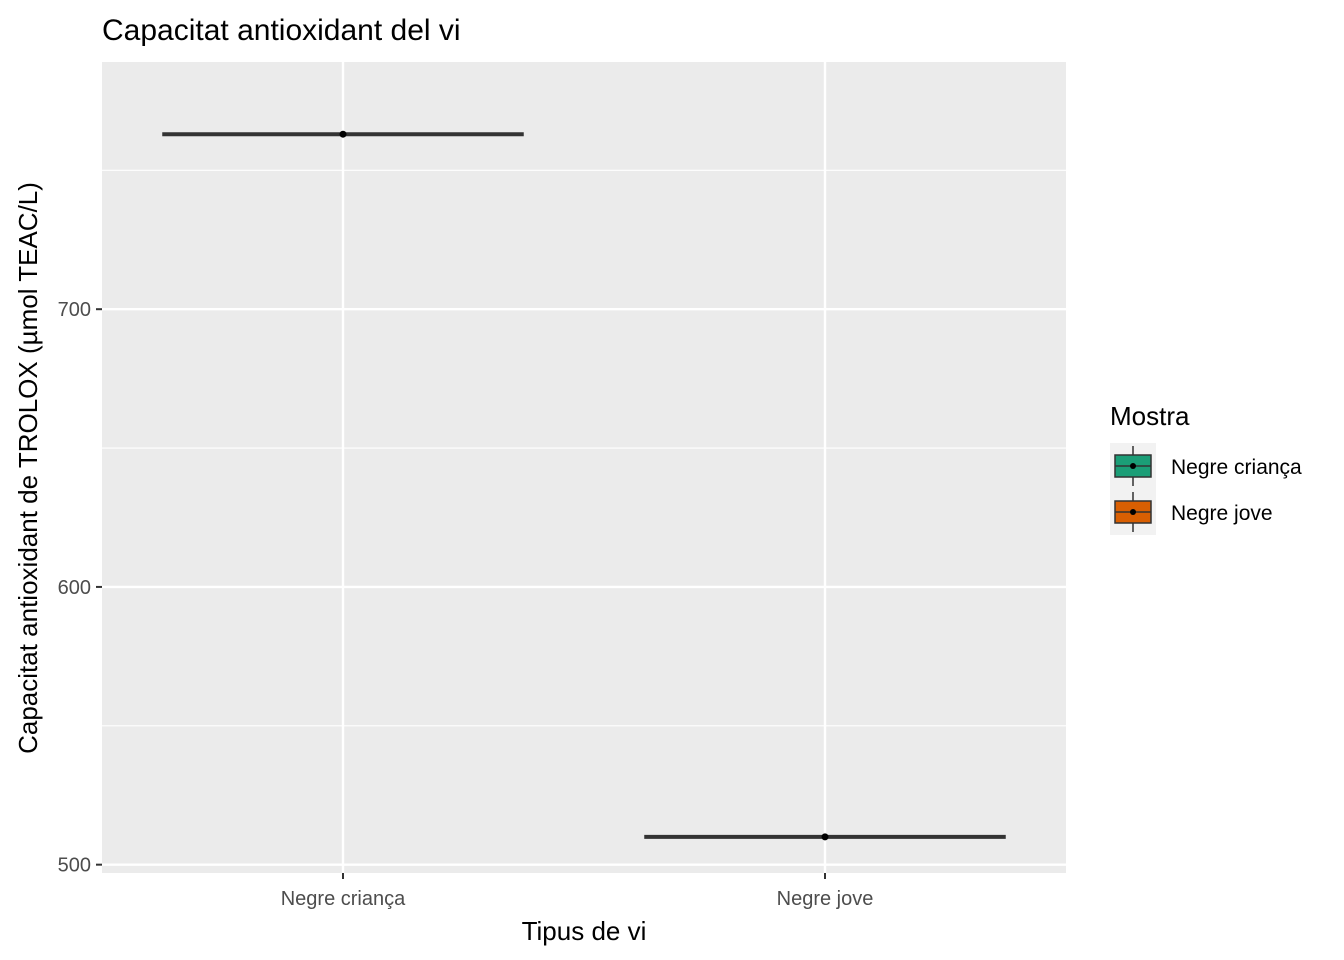  Describe the element at coordinates (584, 931) in the screenshot. I see `x-axis-title: Tipus de vi` at that location.